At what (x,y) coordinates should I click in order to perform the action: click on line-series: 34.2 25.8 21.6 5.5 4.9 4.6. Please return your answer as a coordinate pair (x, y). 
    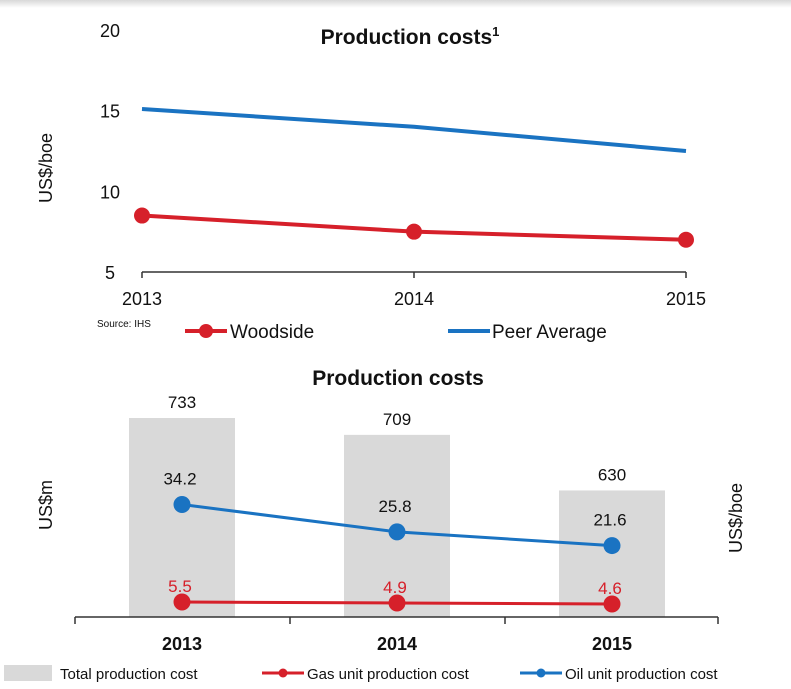
    Looking at the image, I should click on (395, 541).